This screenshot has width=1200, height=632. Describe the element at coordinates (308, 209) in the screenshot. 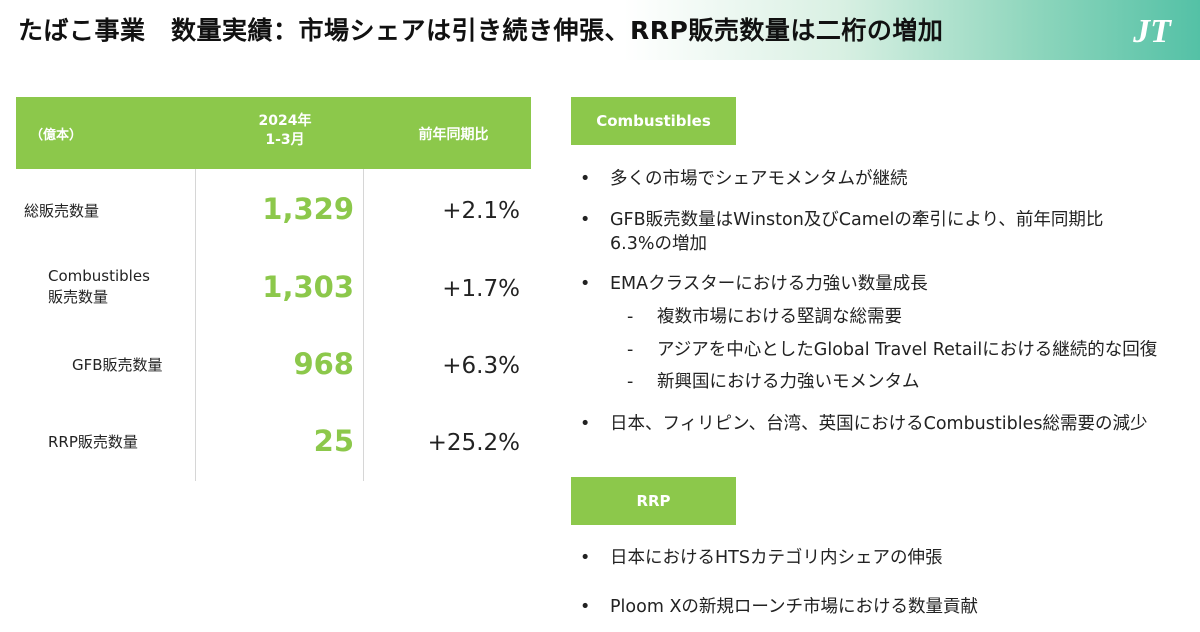

I see `row-value-total: 1,329` at that location.